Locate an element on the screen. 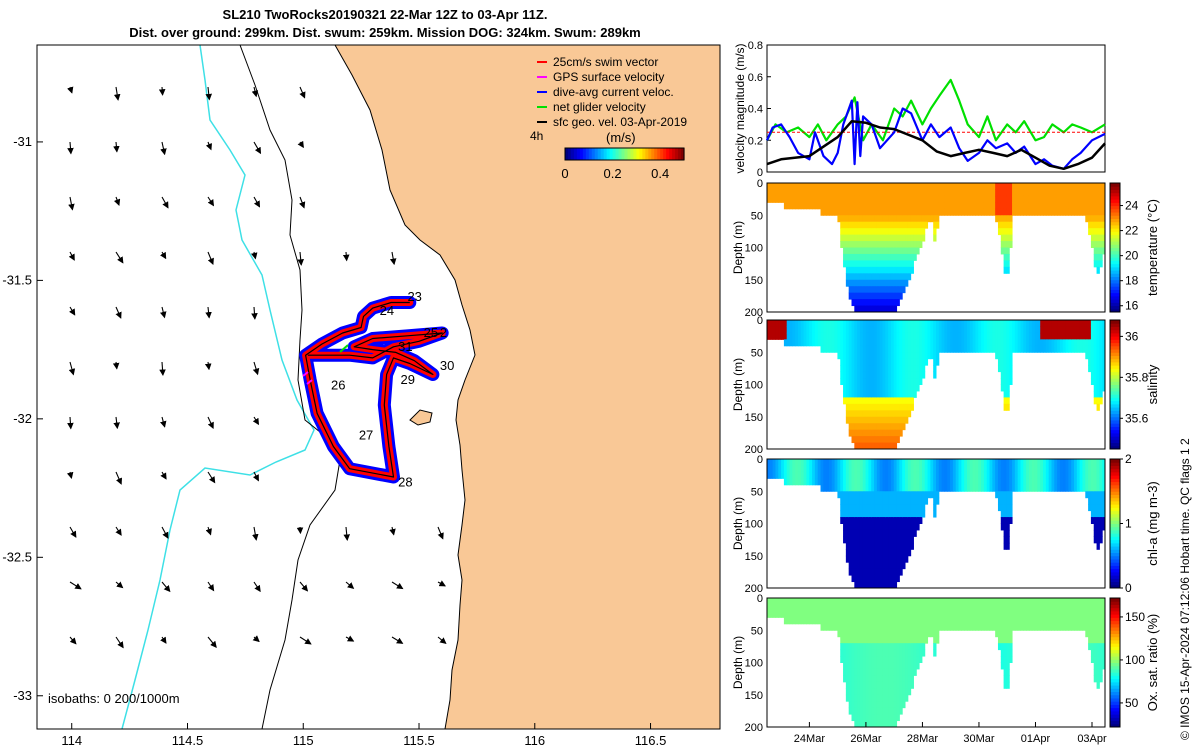  velocity-series-net is located at coordinates (936, 110).